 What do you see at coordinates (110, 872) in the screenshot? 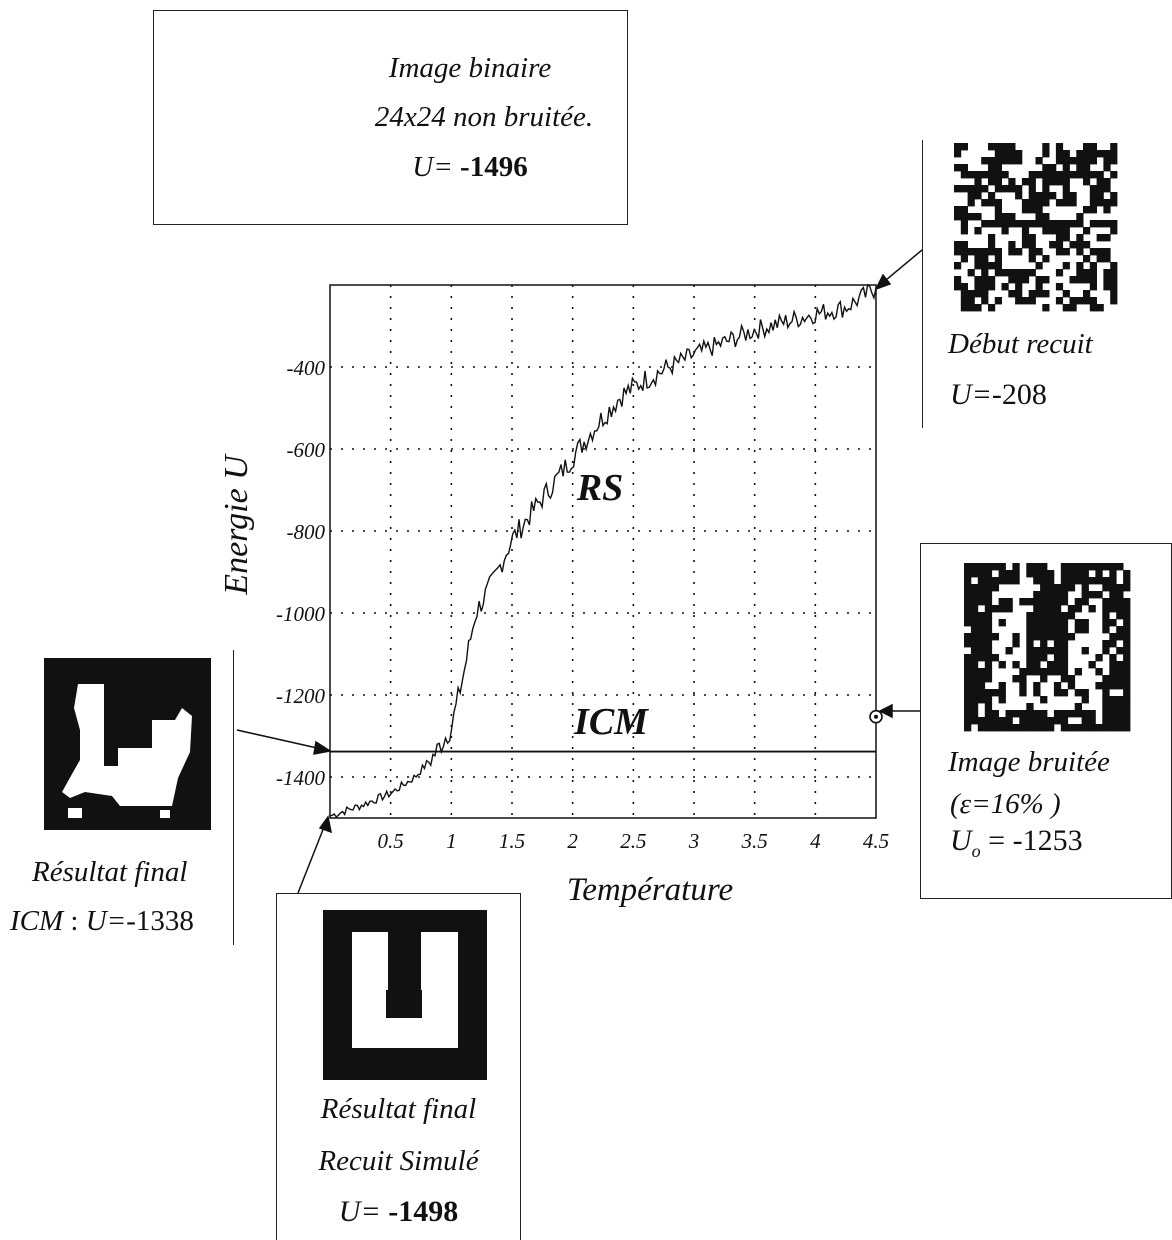
I see `icm-result-caption: Résultat final` at bounding box center [110, 872].